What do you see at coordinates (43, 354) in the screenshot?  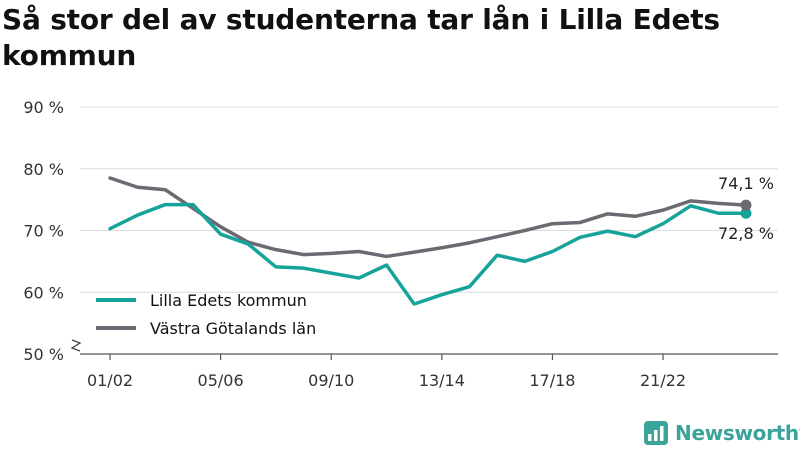 I see `y-tick-label-50: 50 %` at bounding box center [43, 354].